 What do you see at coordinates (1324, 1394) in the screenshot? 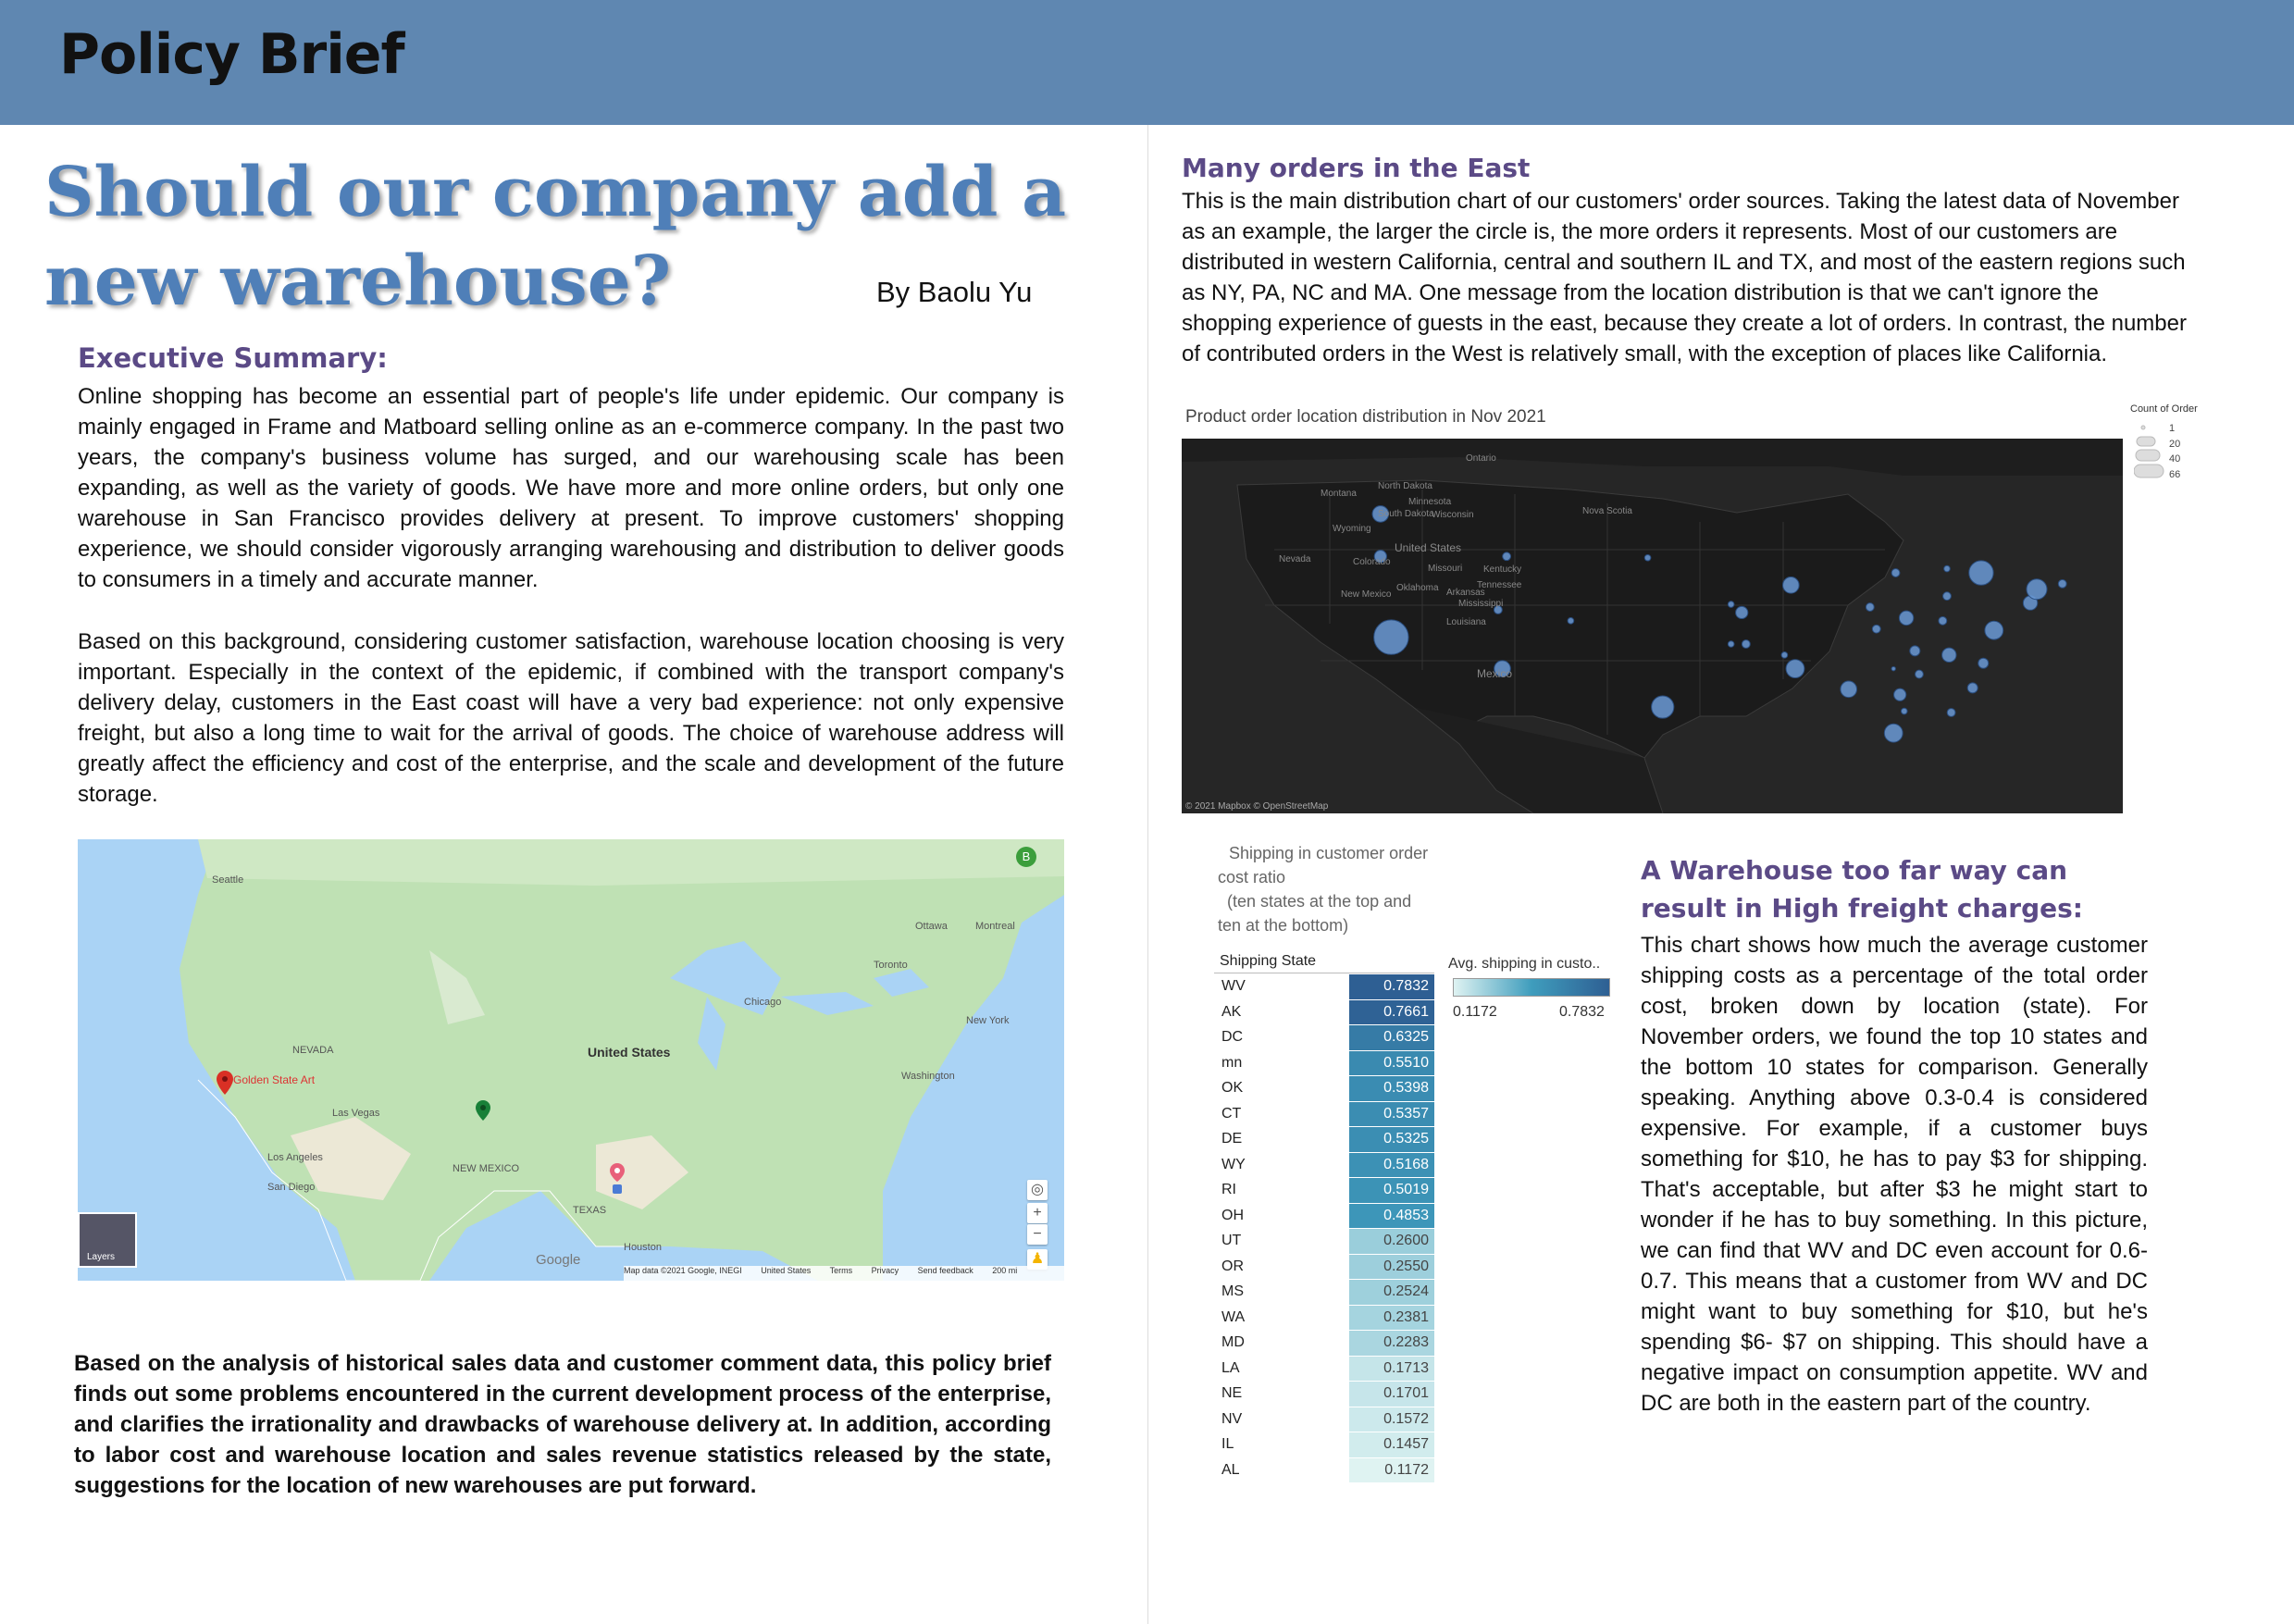
I see `heatmap-row: NE 0.1701` at bounding box center [1324, 1394].